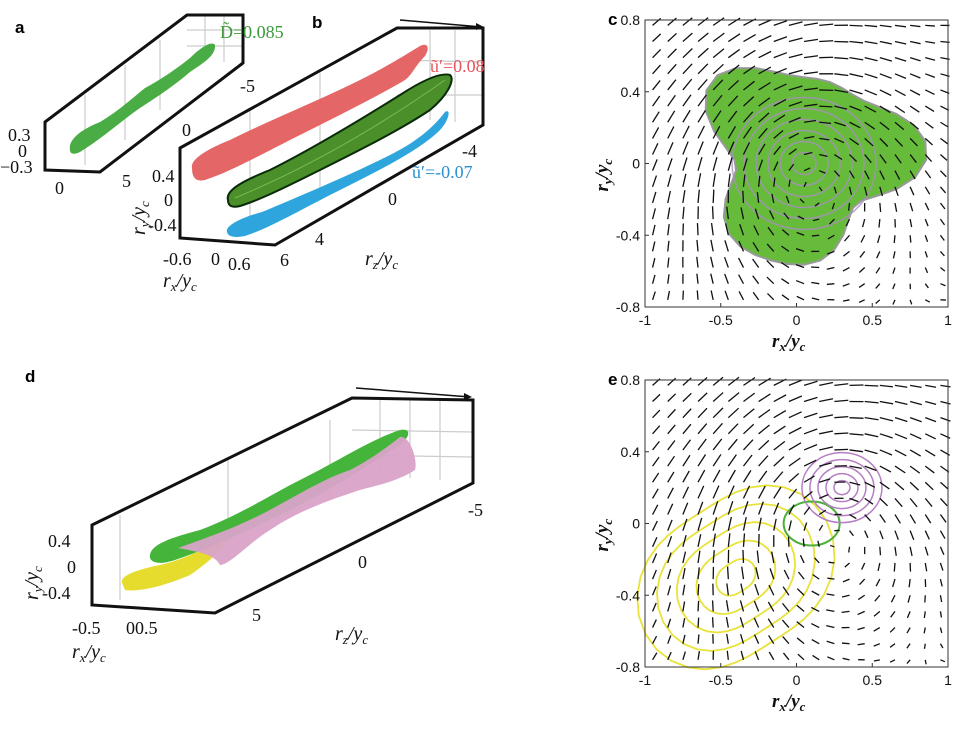  What do you see at coordinates (804, 163) in the screenshot?
I see `contour-line` at bounding box center [804, 163].